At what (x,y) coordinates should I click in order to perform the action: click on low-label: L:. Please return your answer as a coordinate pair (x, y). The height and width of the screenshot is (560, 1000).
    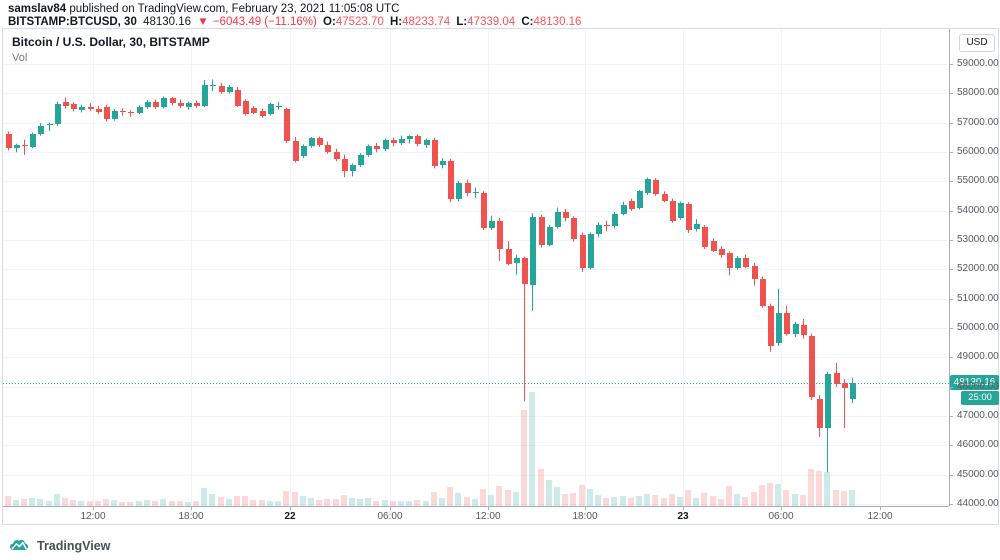
    Looking at the image, I should click on (462, 22).